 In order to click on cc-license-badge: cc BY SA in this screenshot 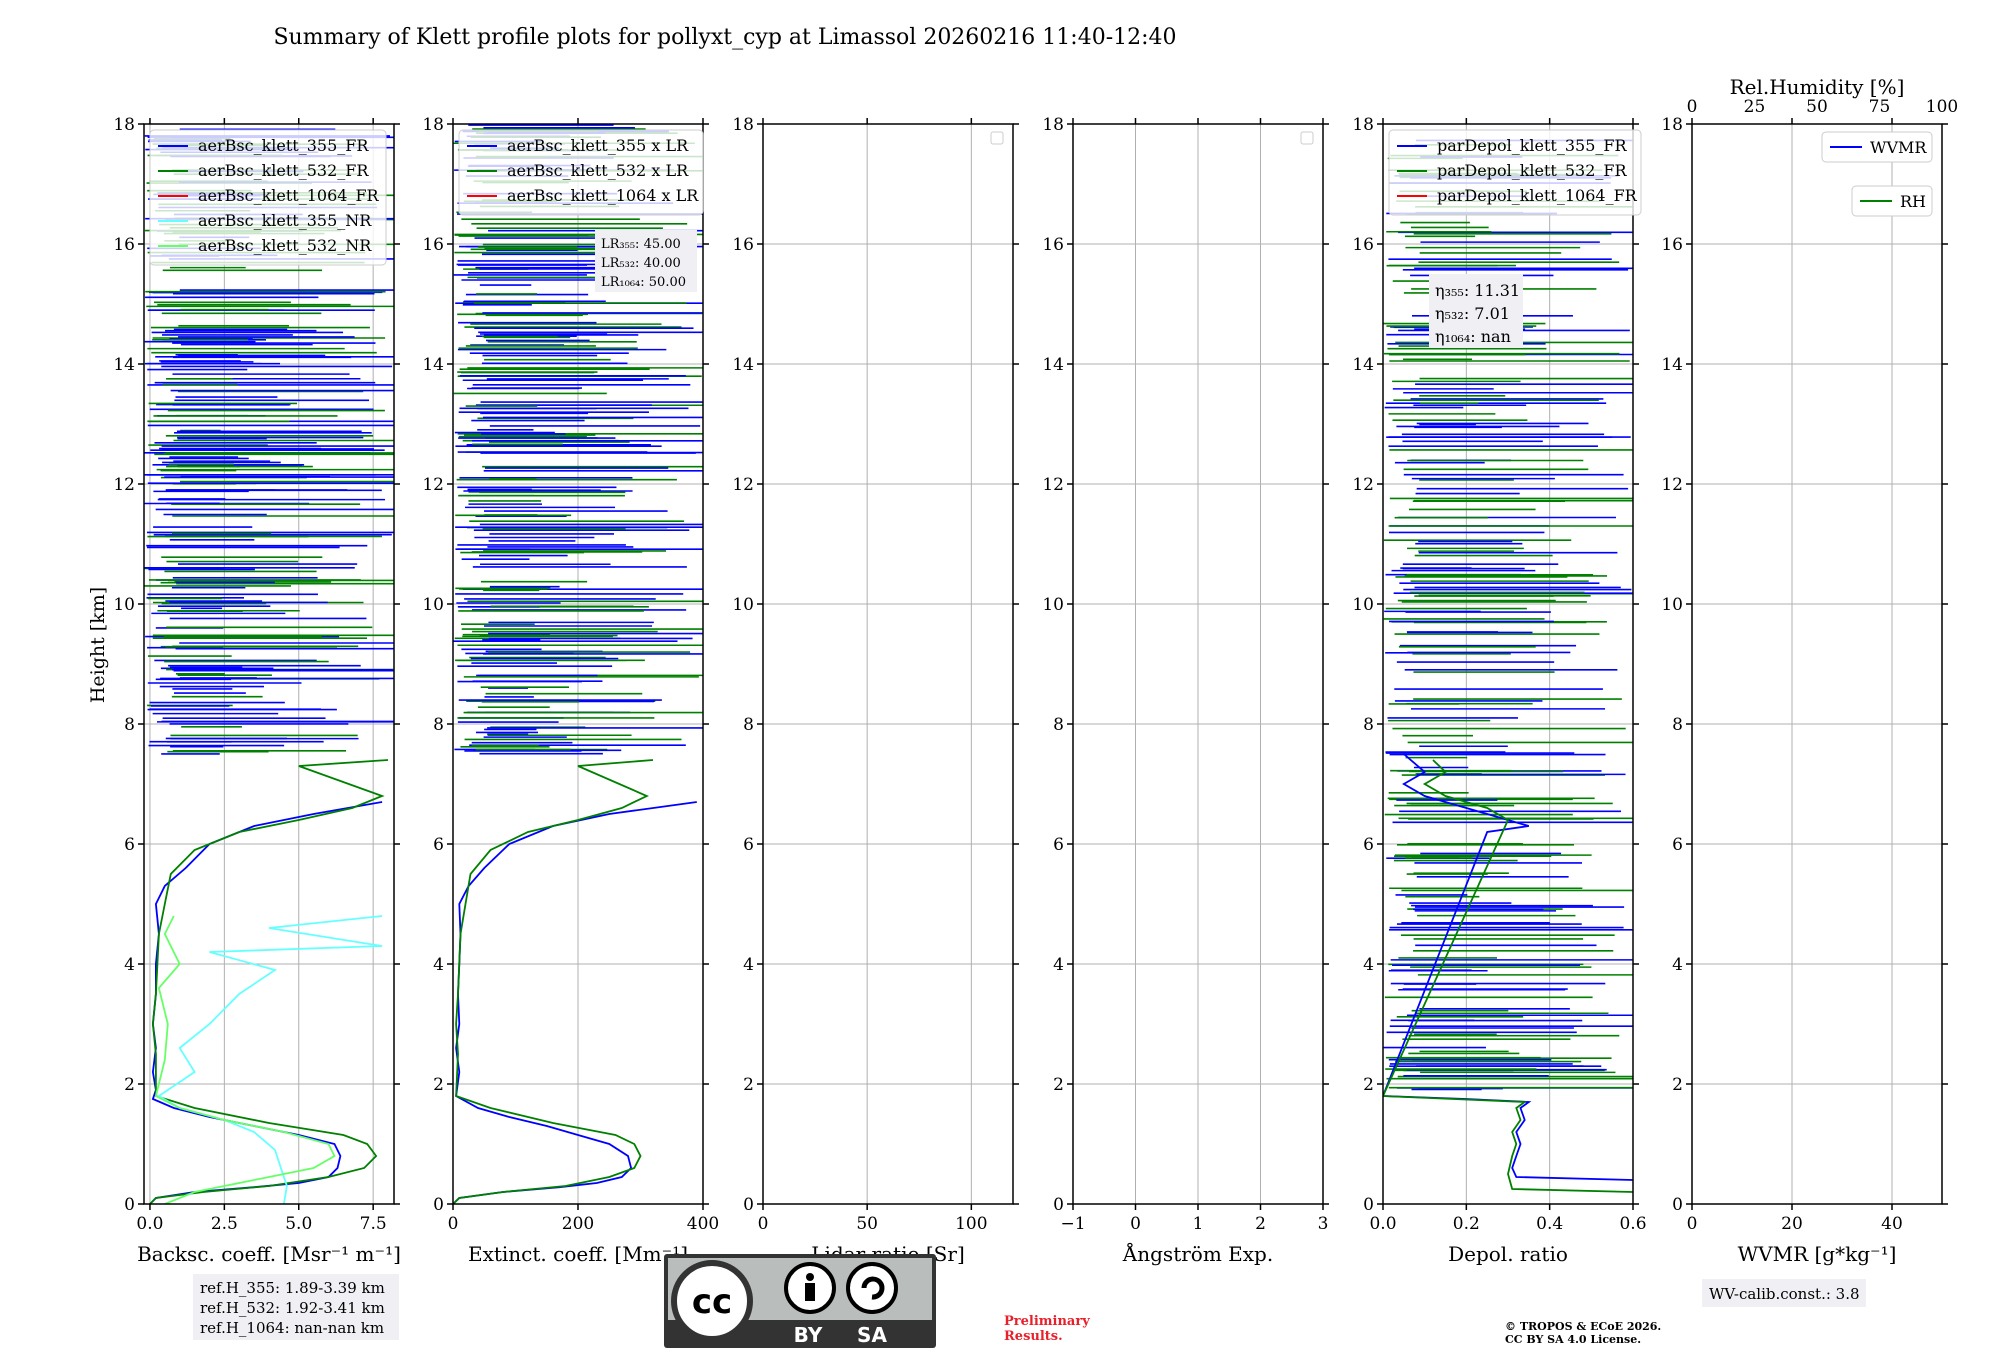, I will do `click(800, 1301)`.